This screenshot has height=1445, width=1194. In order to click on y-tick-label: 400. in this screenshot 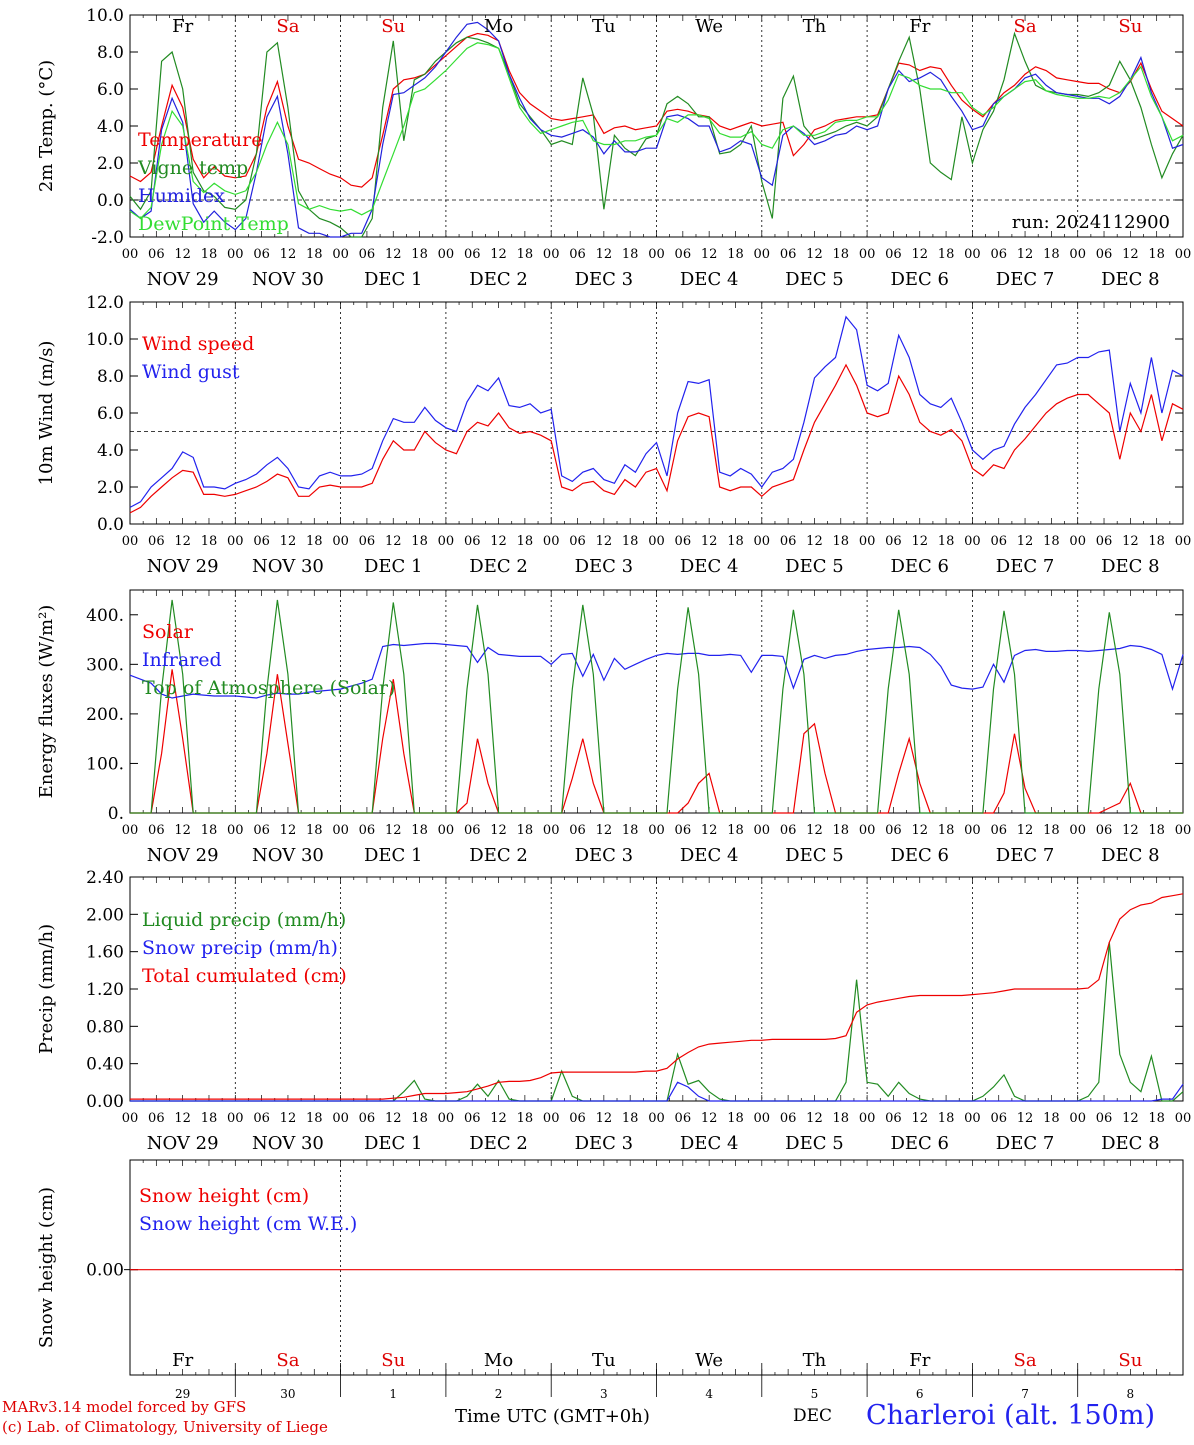, I will do `click(105, 616)`.